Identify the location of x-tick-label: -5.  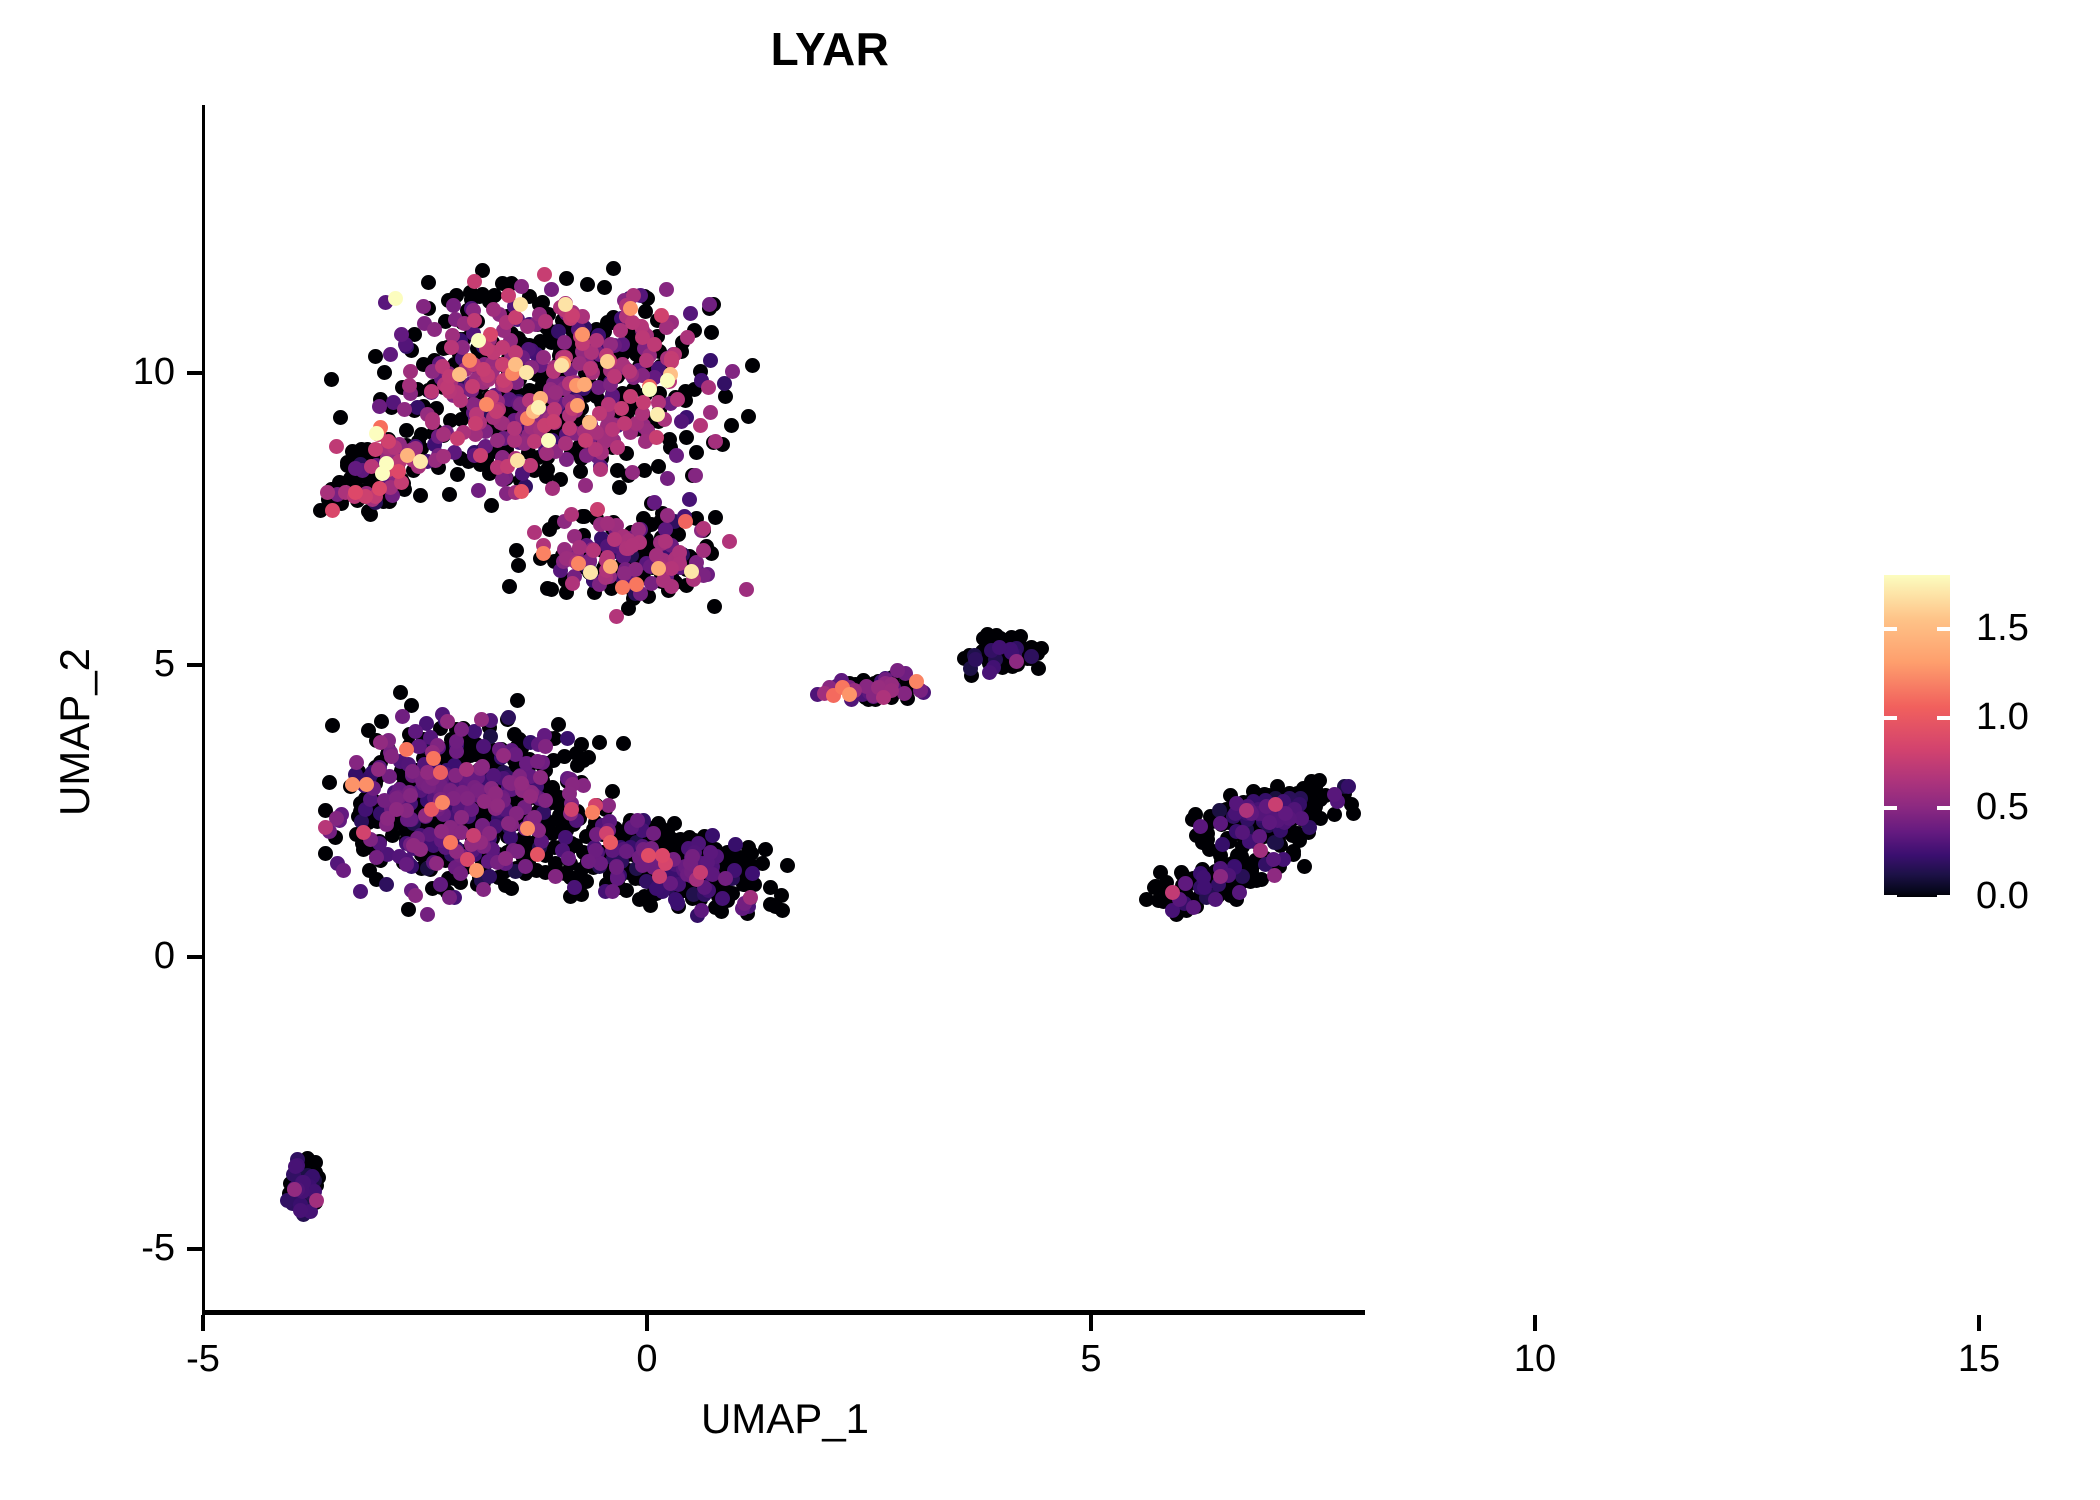
(203, 1359).